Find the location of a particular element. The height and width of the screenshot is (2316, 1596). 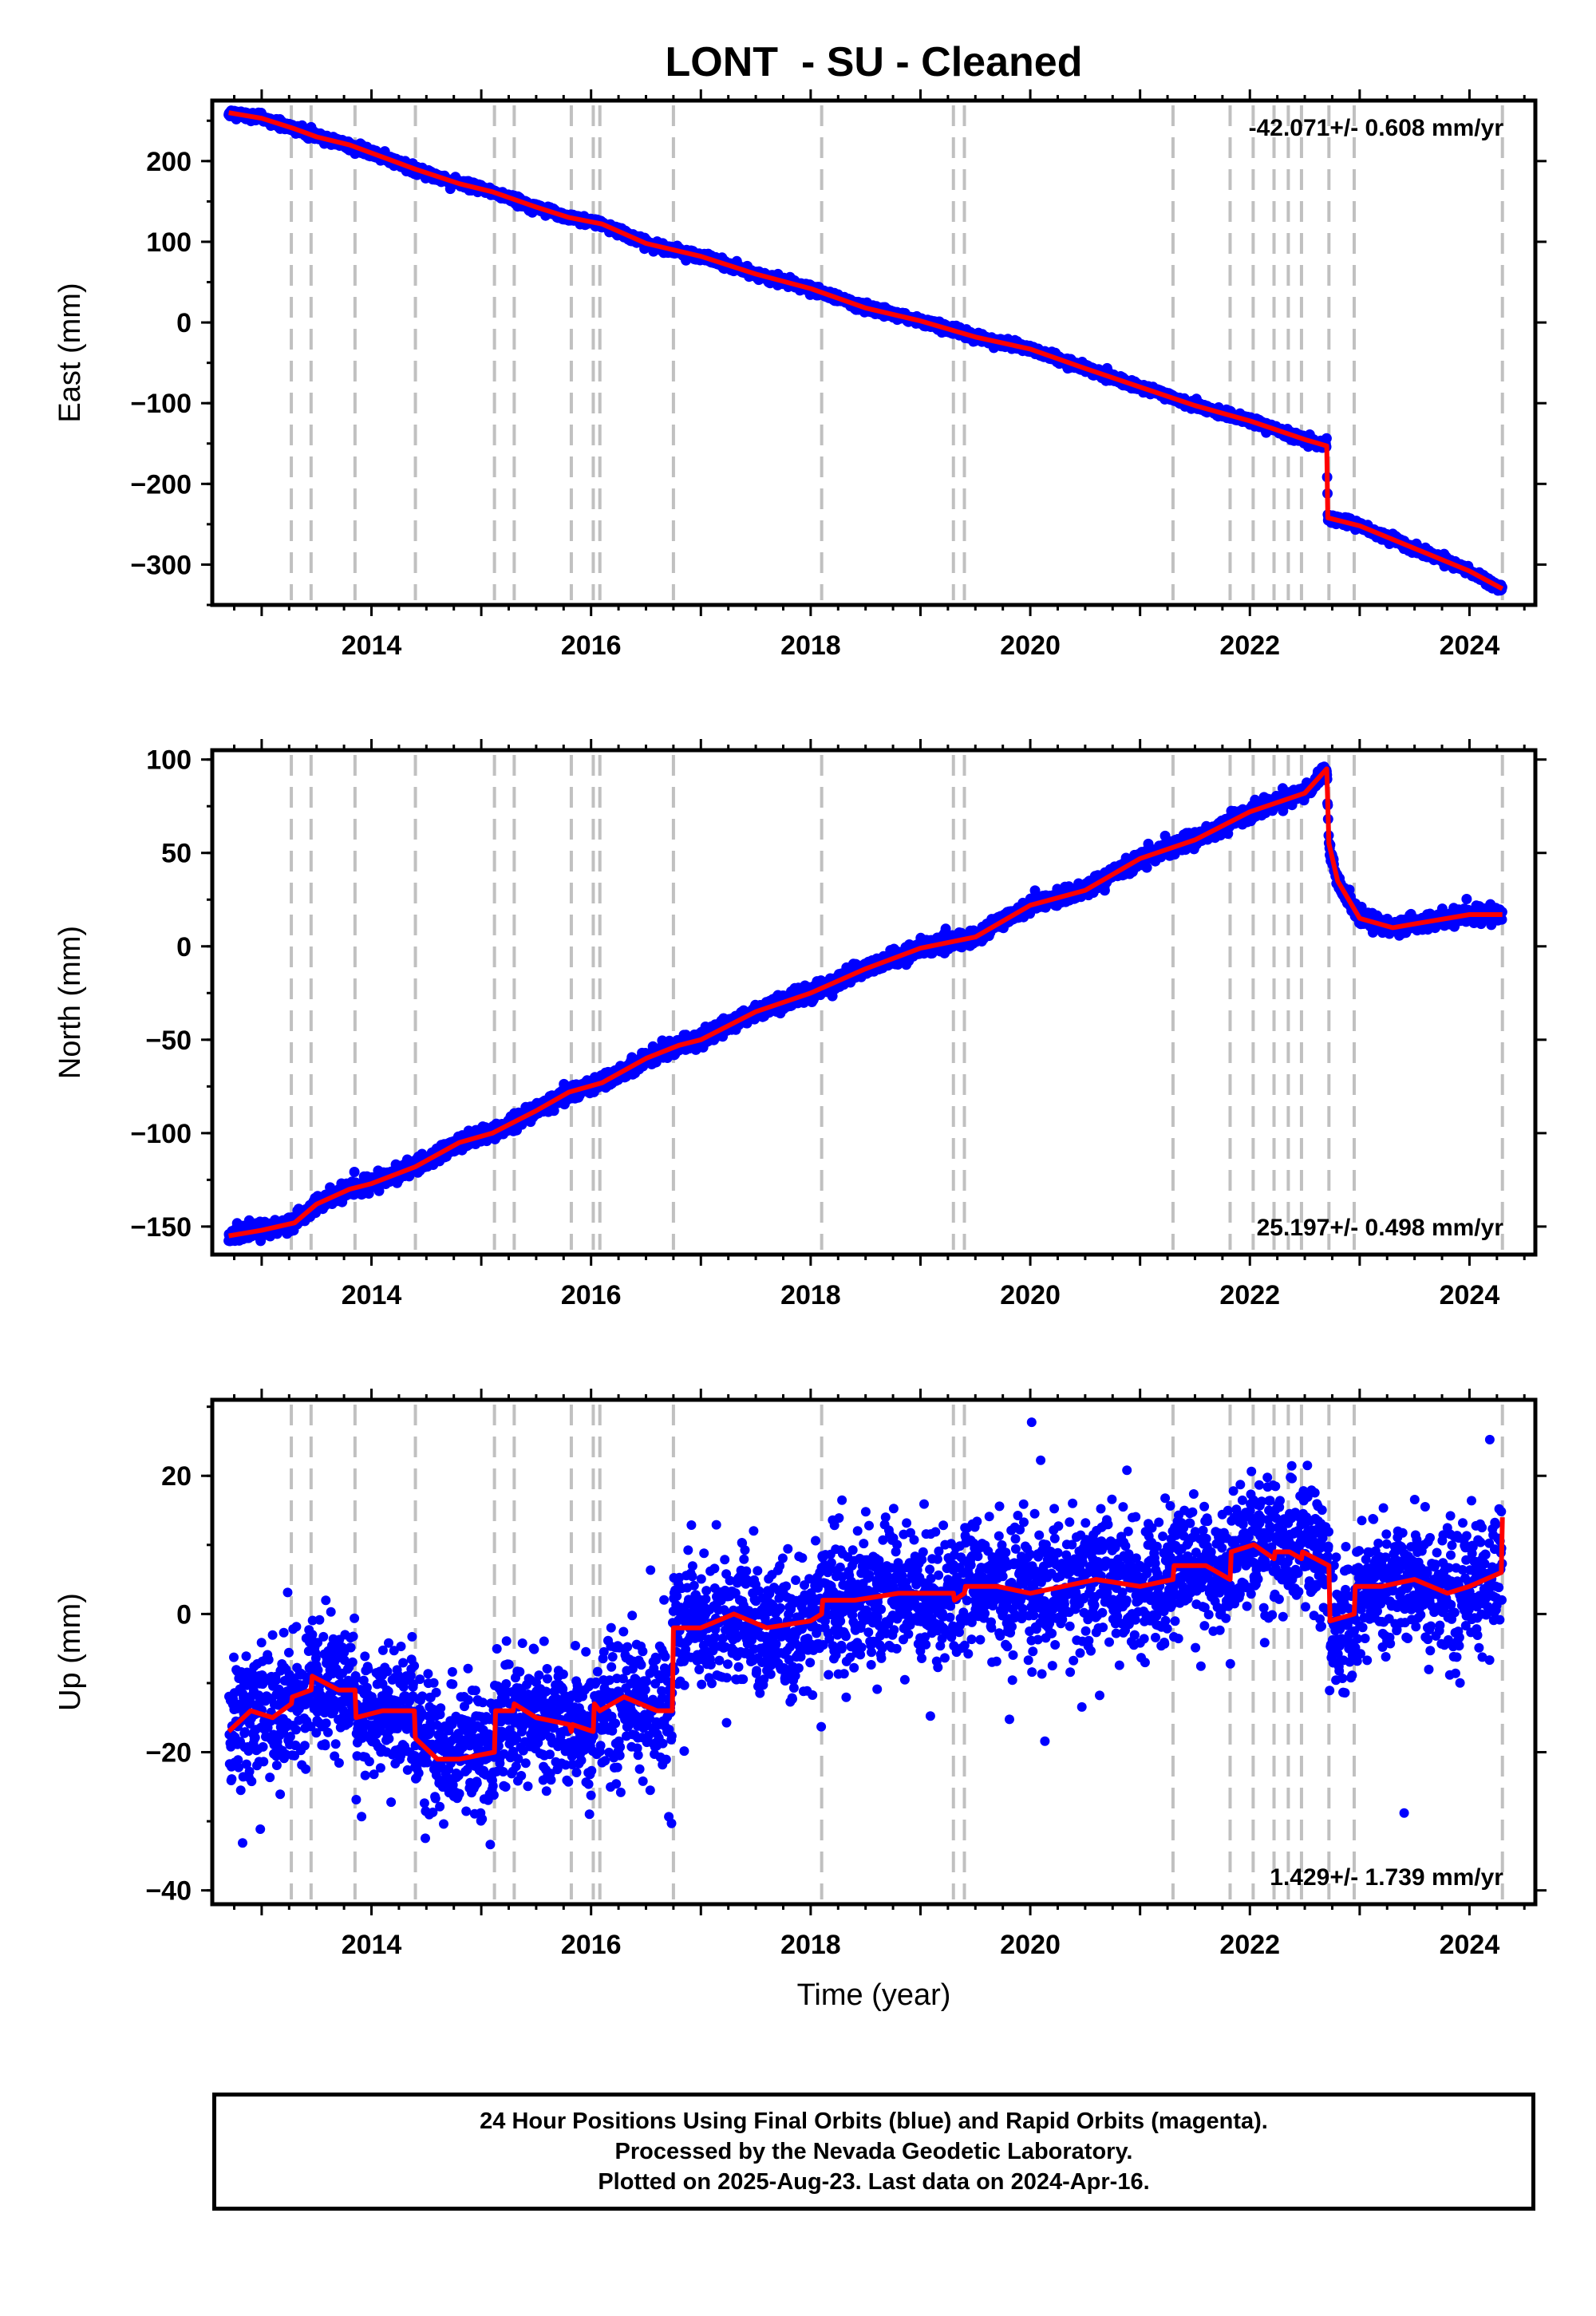

east-y-axis-label: East (mm) is located at coordinates (70, 352).